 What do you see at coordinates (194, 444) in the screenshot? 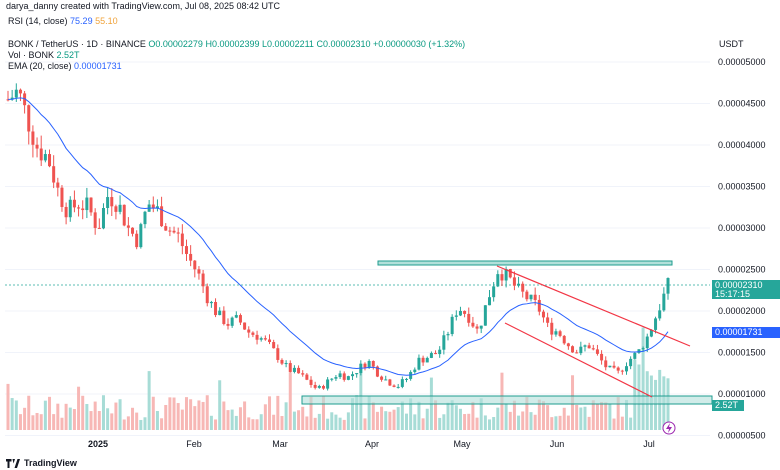
I see `time-tick-label: Feb` at bounding box center [194, 444].